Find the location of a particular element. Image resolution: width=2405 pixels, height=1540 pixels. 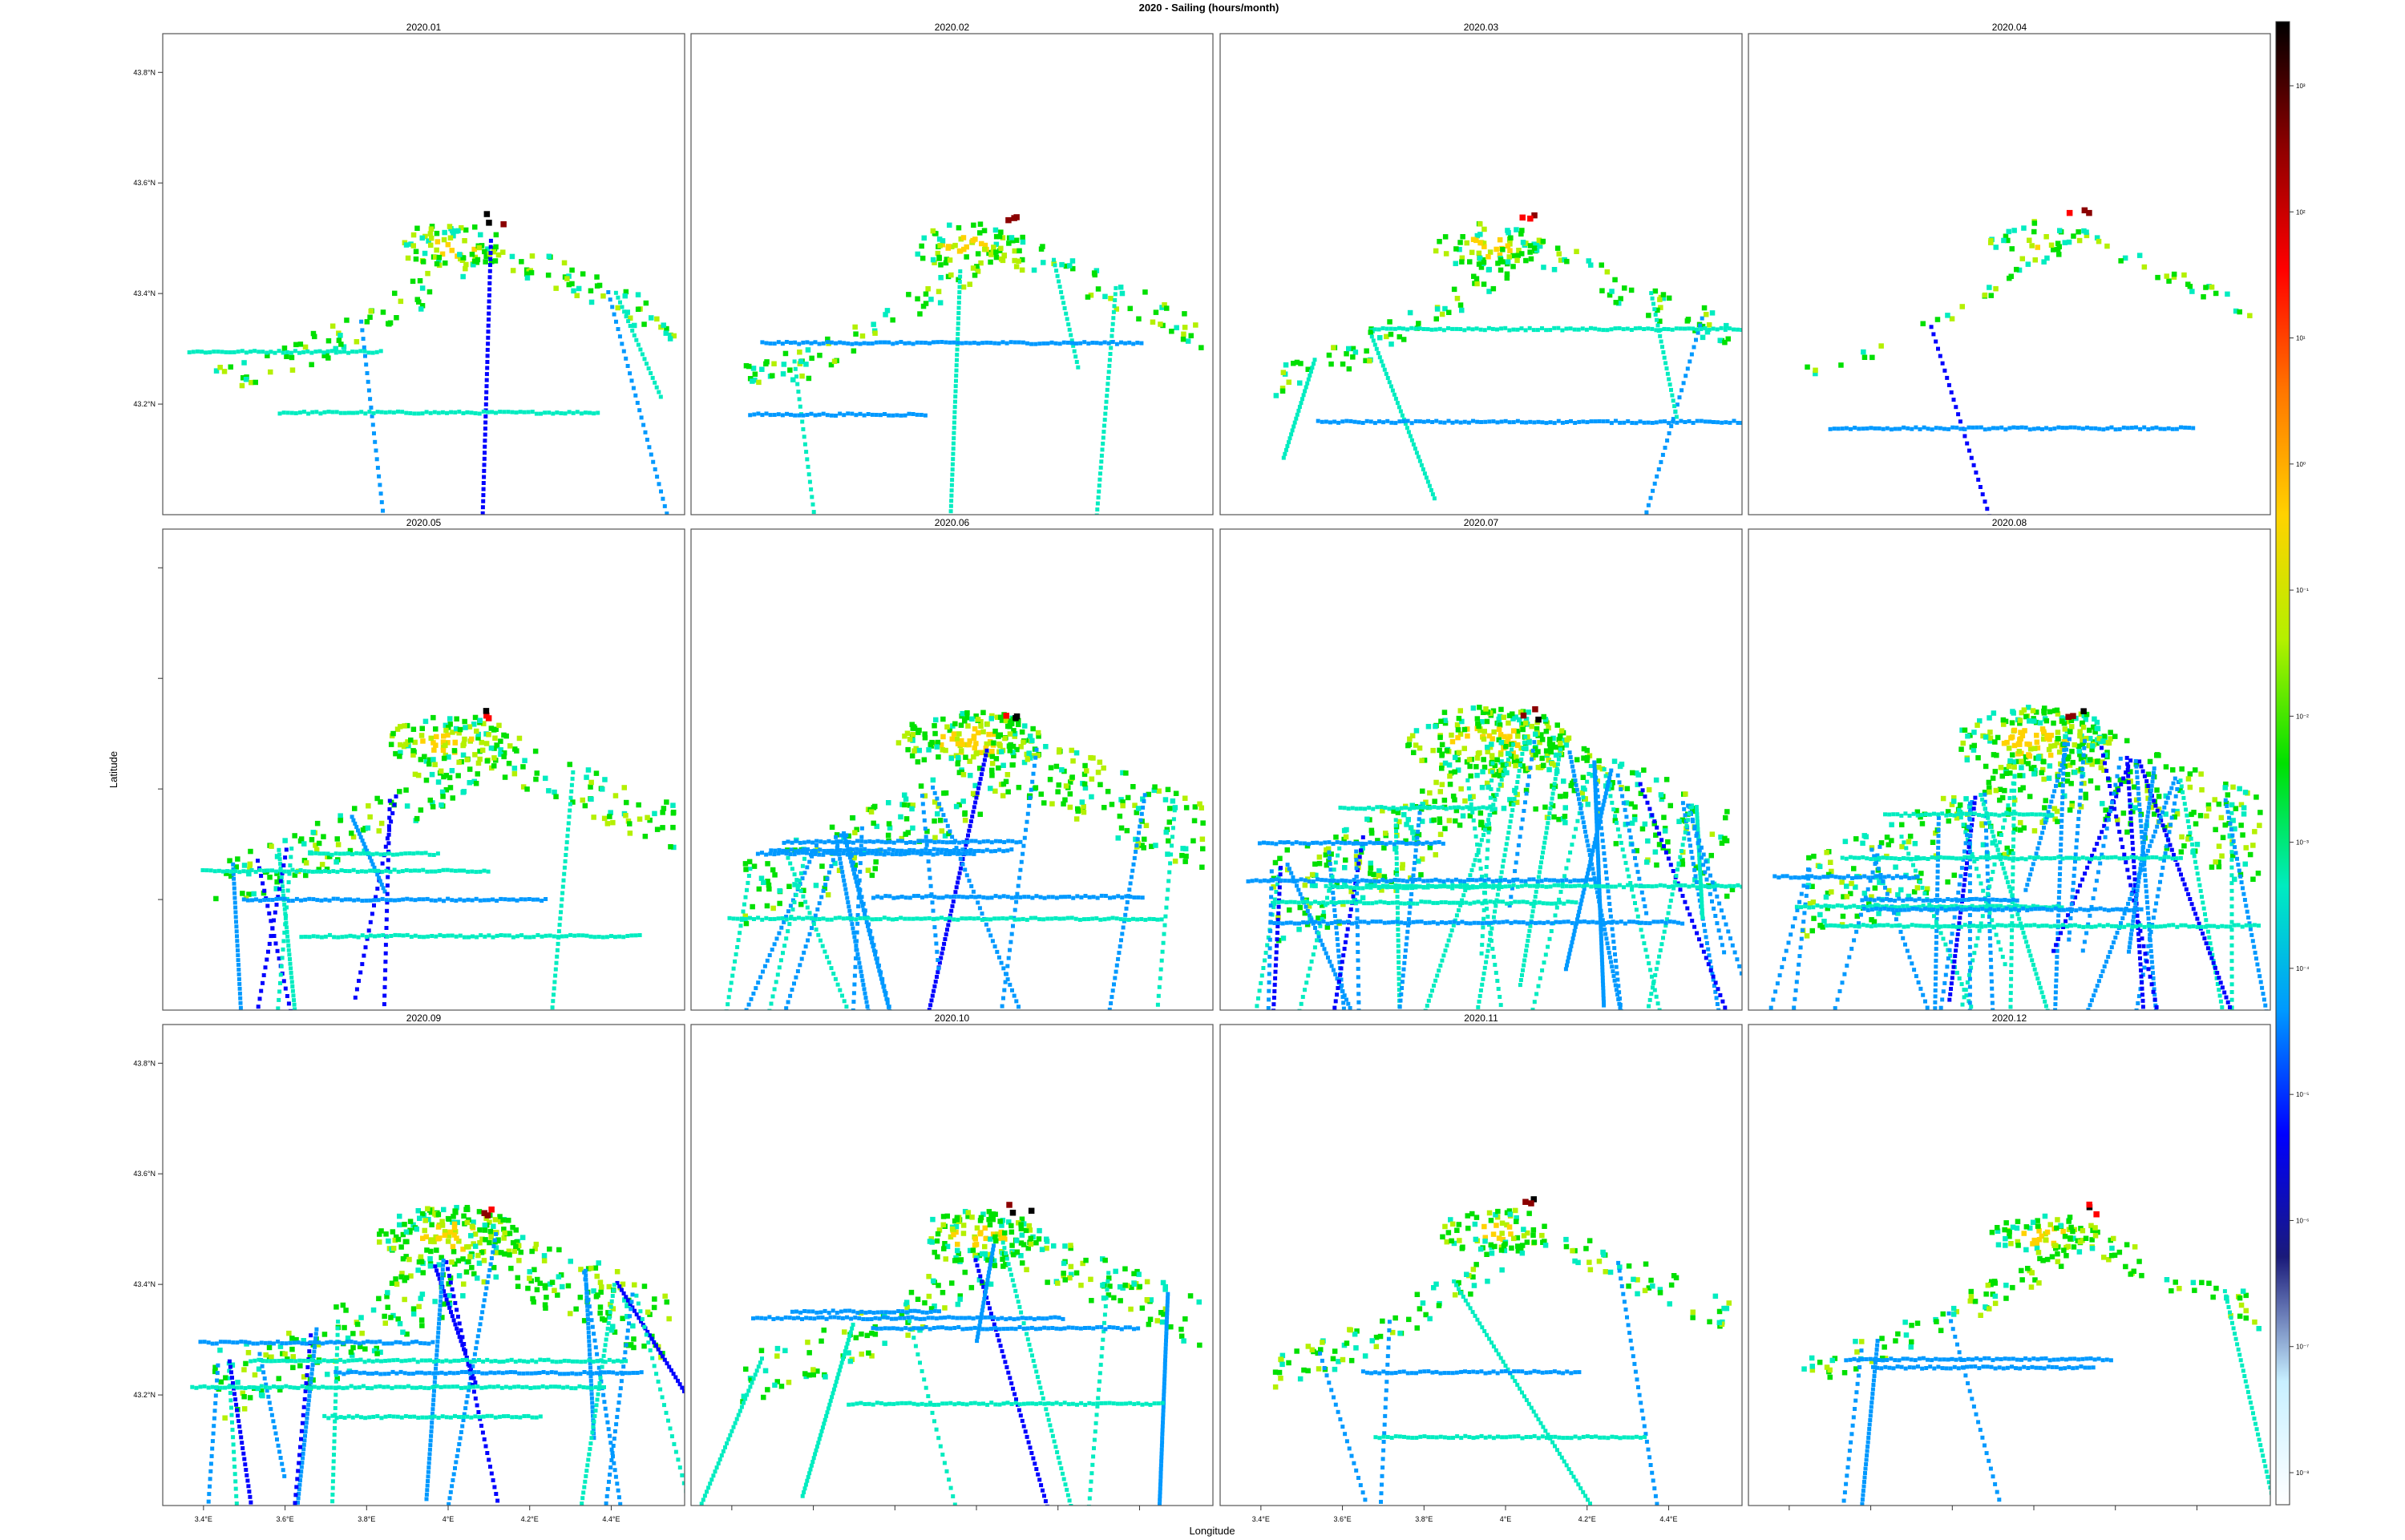

panel-2020-04: 2020.04 is located at coordinates (2009, 269).